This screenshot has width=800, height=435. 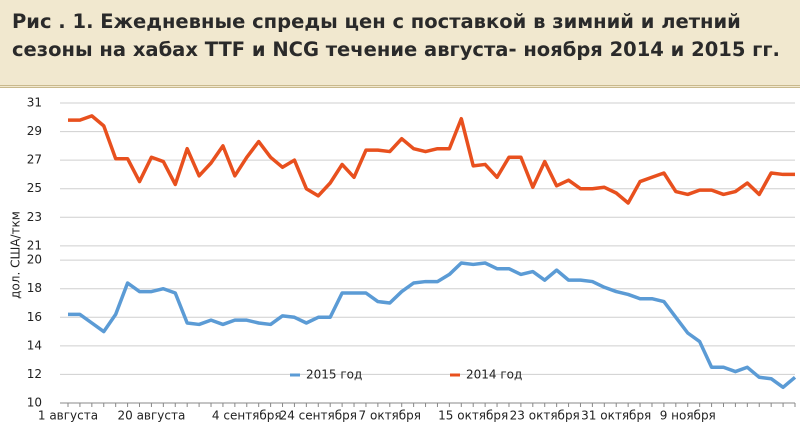 I want to click on y-tick-label: 25, so click(x=34, y=188).